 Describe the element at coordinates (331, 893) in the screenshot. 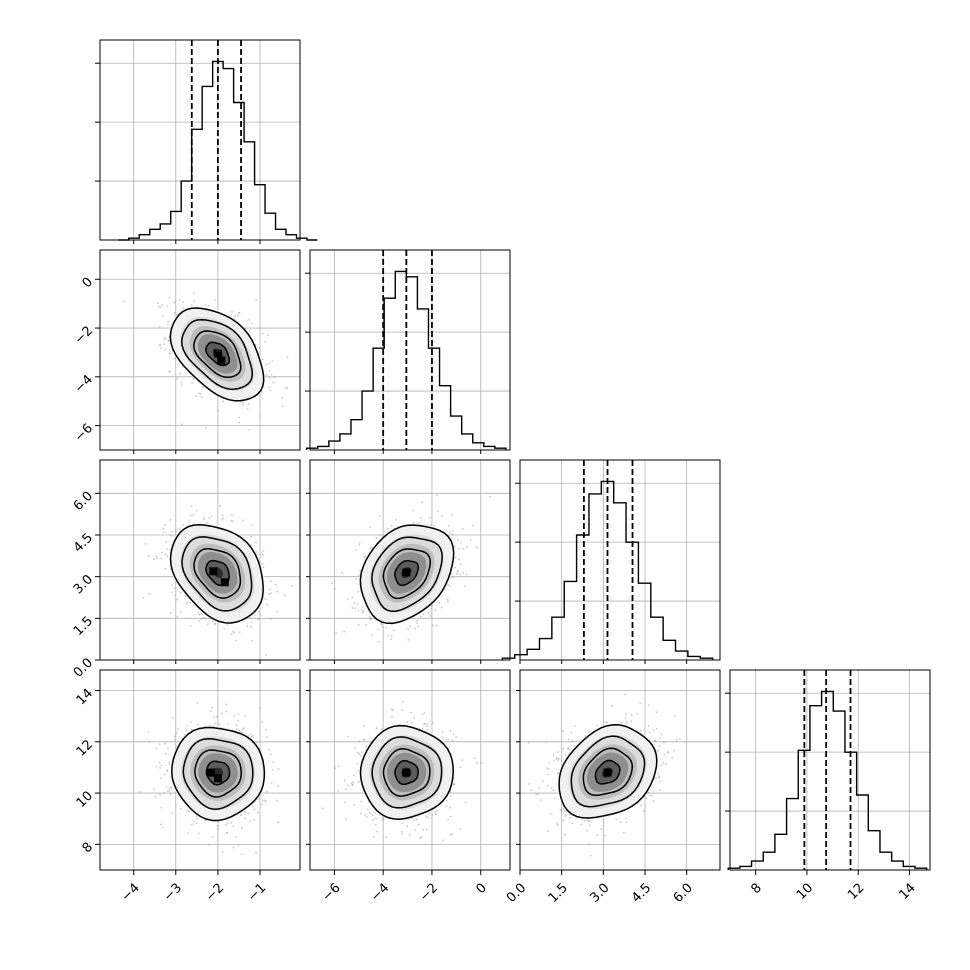

I see `xtick-label-1-0: −6` at that location.